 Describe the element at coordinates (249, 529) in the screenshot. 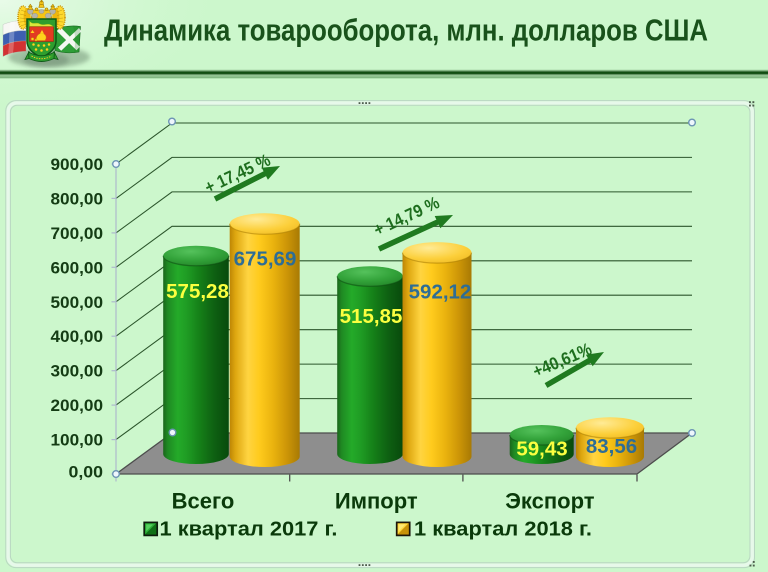

I see `svg-text: 1 квартал 2017 г.` at that location.